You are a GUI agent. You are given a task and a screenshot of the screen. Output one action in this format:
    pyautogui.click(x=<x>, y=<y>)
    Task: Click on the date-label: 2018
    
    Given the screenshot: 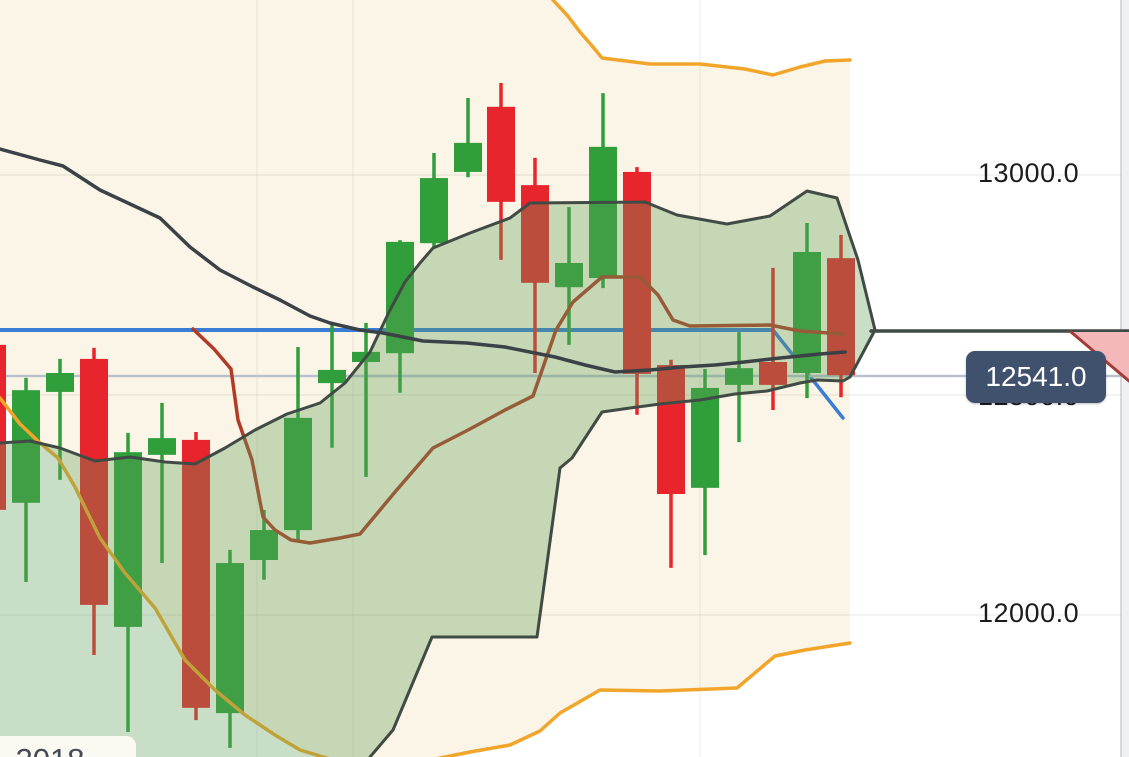 What is the action you would take?
    pyautogui.click(x=68, y=746)
    